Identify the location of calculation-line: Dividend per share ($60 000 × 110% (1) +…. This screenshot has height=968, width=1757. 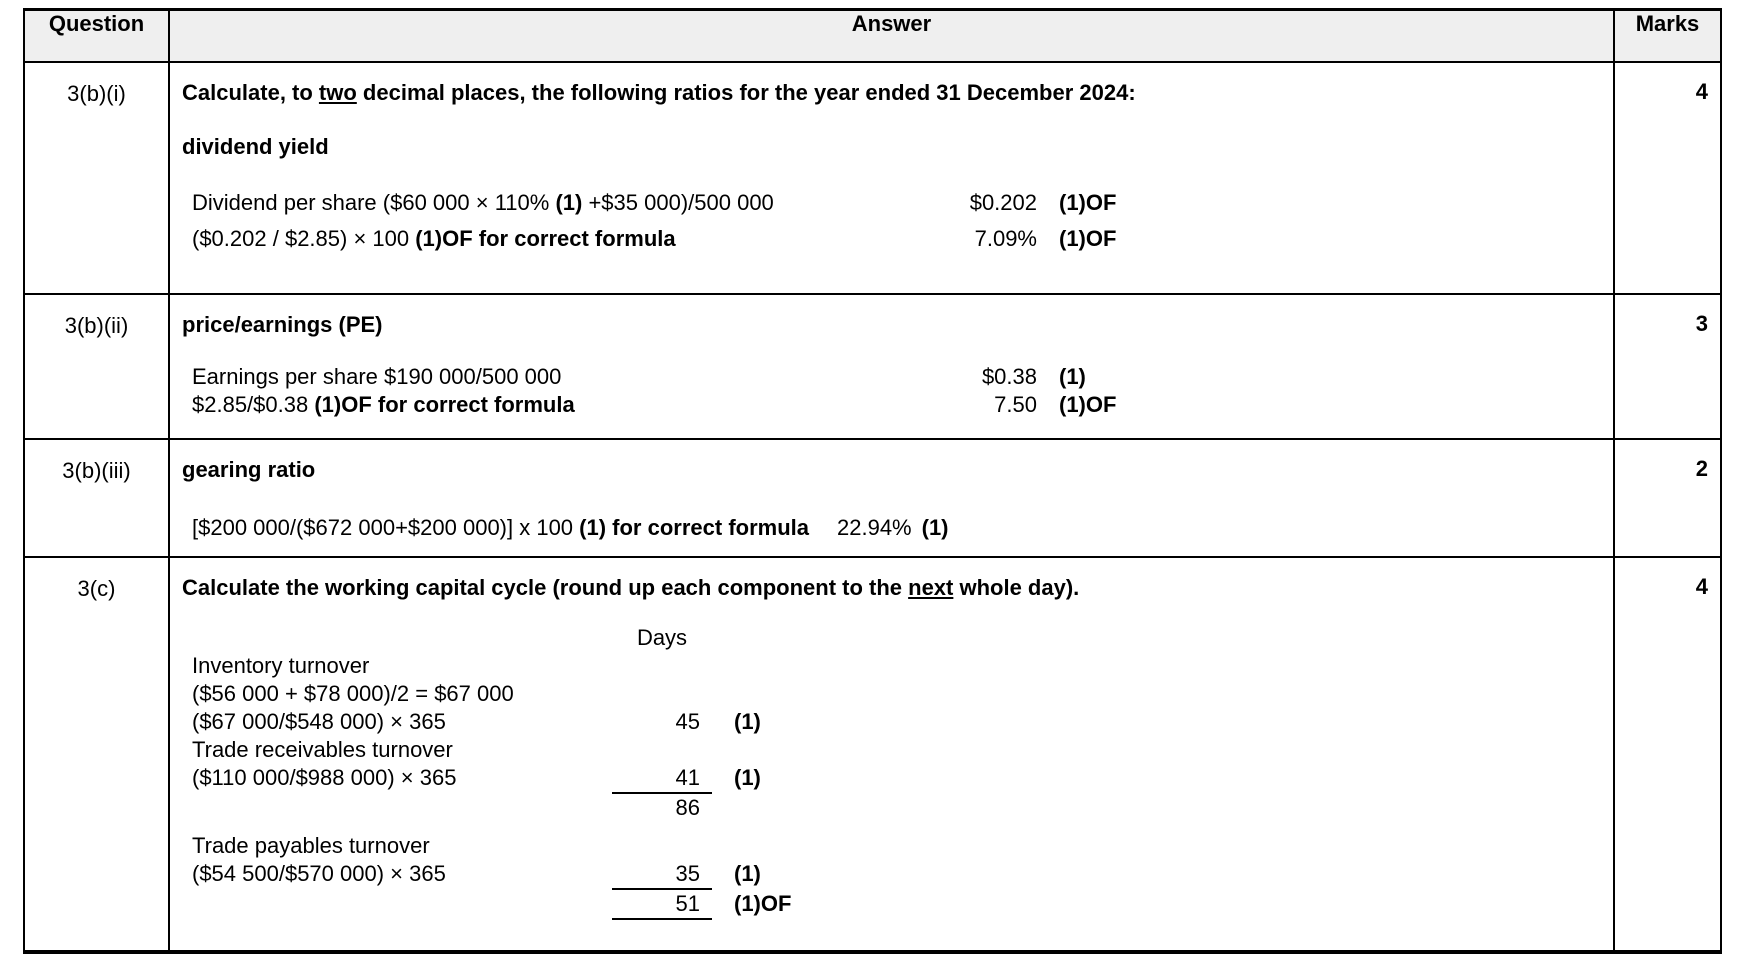
(895, 203).